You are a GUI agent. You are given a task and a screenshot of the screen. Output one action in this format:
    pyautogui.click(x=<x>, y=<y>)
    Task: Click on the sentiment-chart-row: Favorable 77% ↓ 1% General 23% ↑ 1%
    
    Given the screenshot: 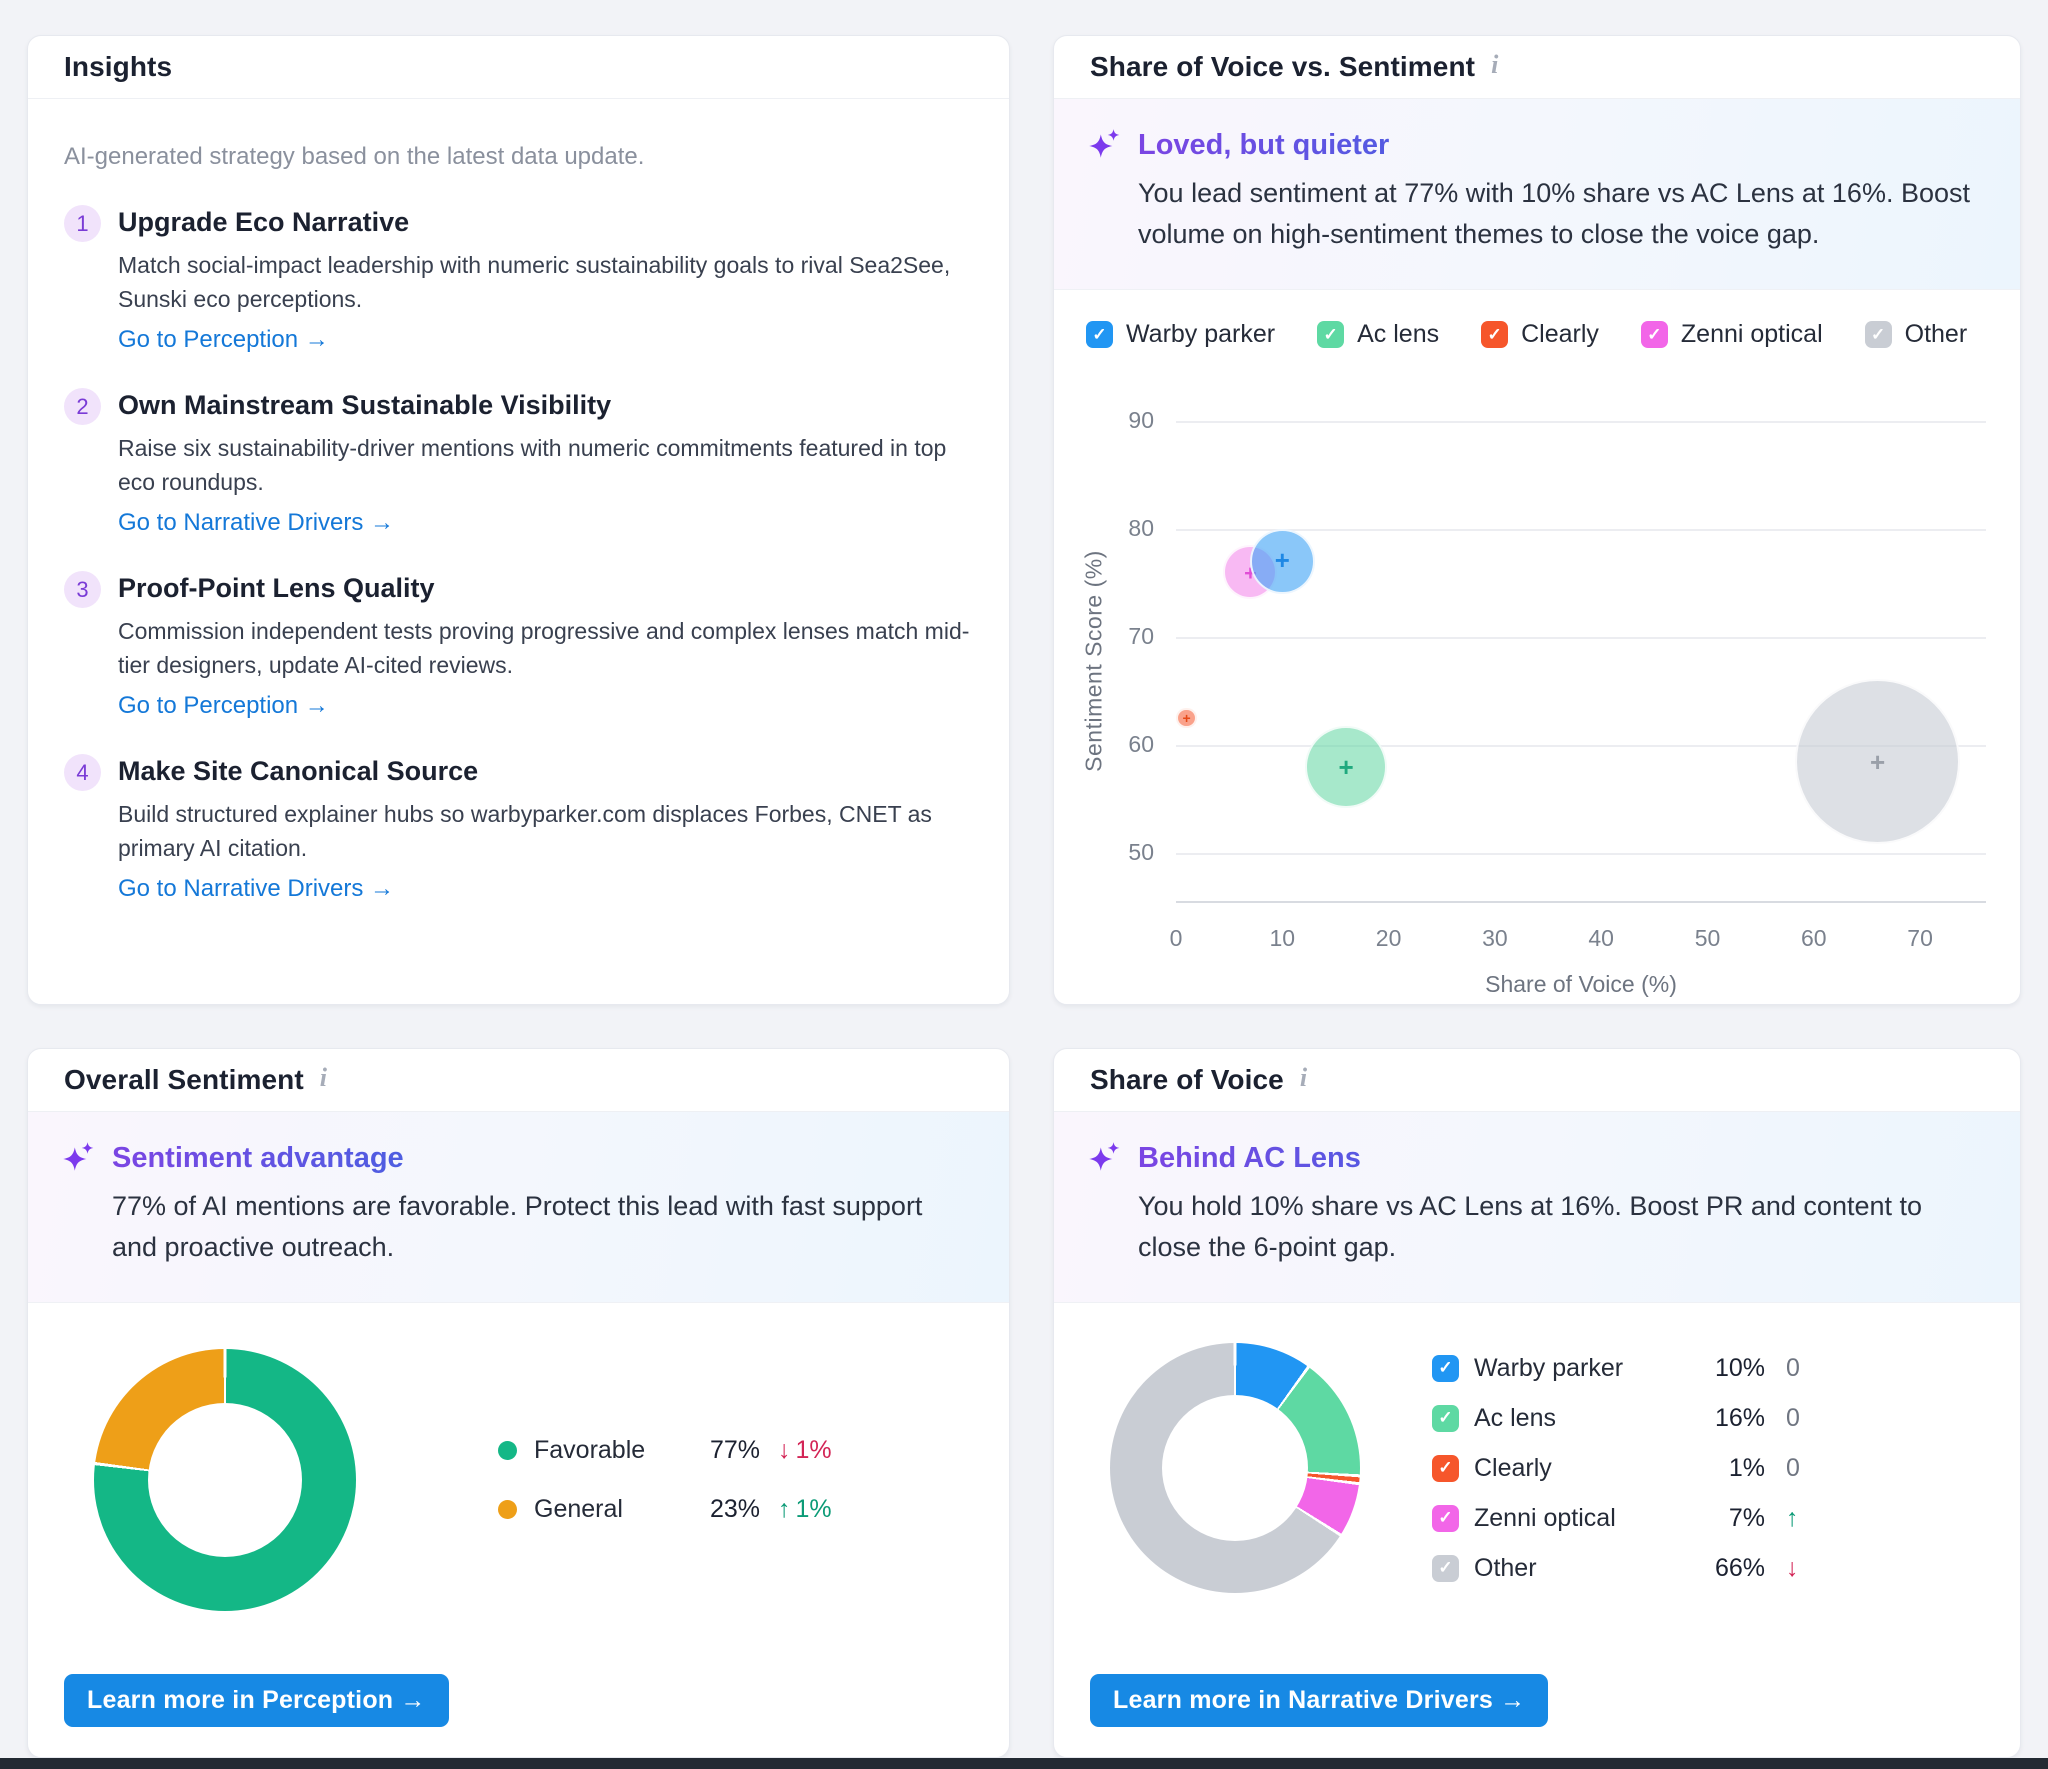 What is the action you would take?
    pyautogui.click(x=518, y=1457)
    